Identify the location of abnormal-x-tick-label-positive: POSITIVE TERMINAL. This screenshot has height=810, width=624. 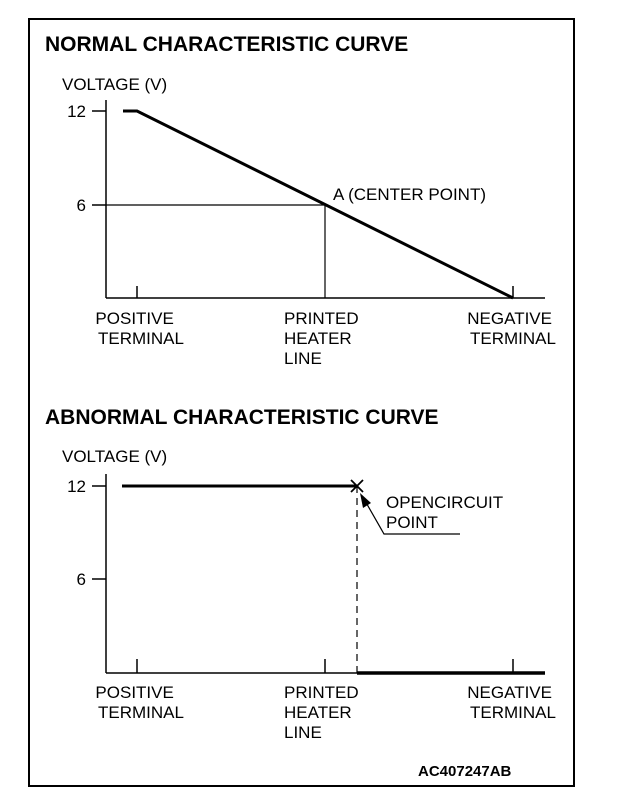
(139, 702).